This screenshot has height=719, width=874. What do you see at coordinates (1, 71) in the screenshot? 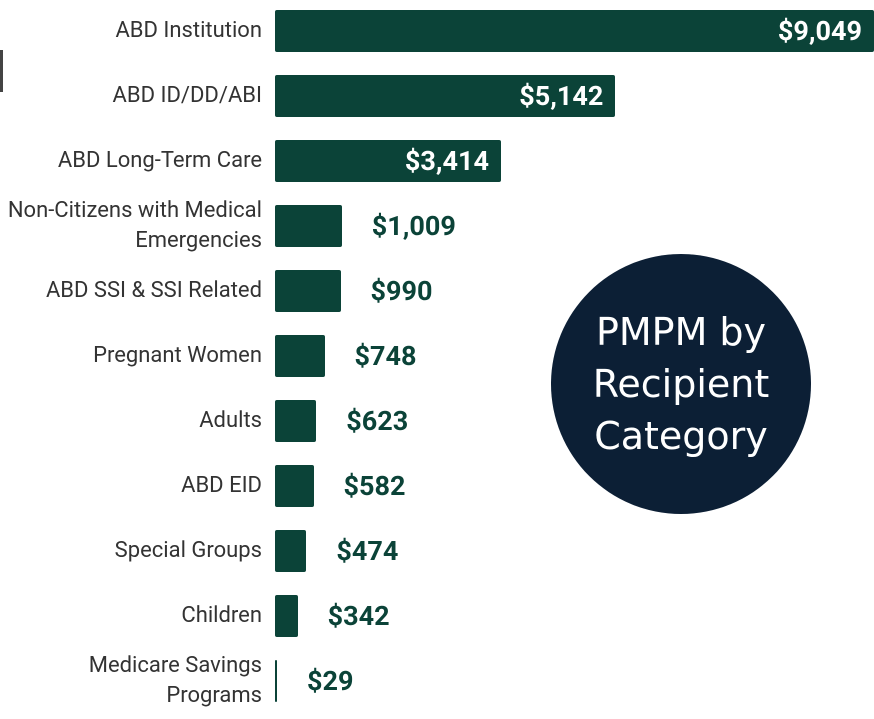
I see `side-marker` at bounding box center [1, 71].